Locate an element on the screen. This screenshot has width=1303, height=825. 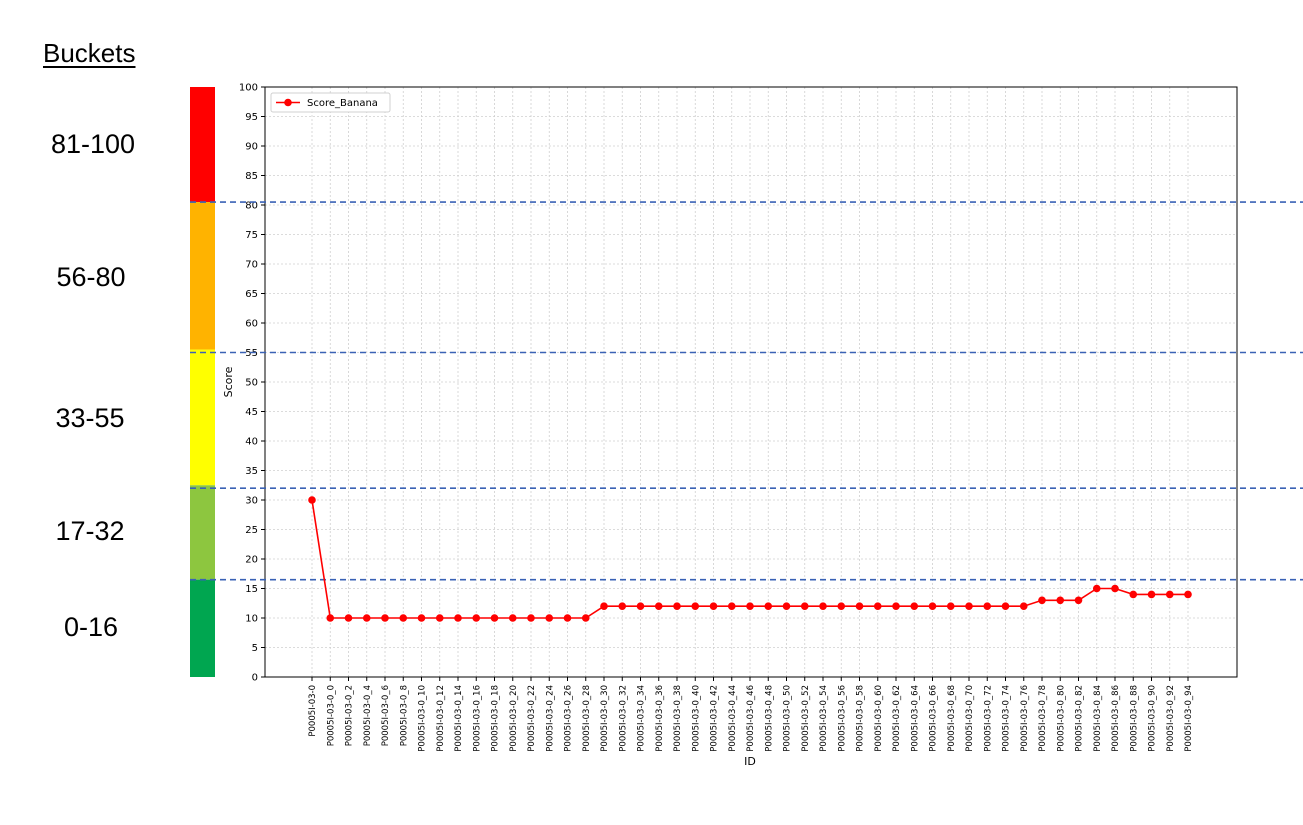
x-tick-label: P0005I-03-0_8 is located at coordinates (404, 715).